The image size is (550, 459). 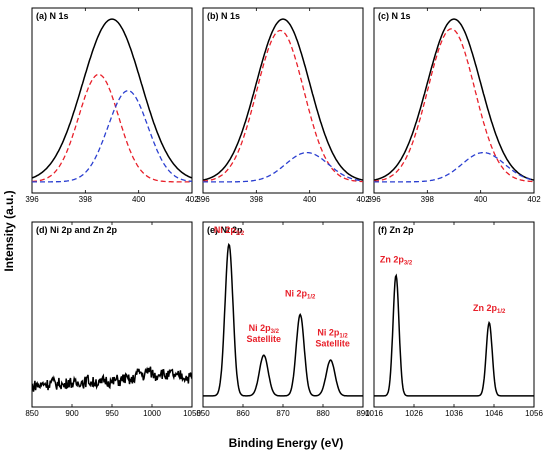 I want to click on panel-c: (c) N 1s 396 398 400 402, so click(x=454, y=105).